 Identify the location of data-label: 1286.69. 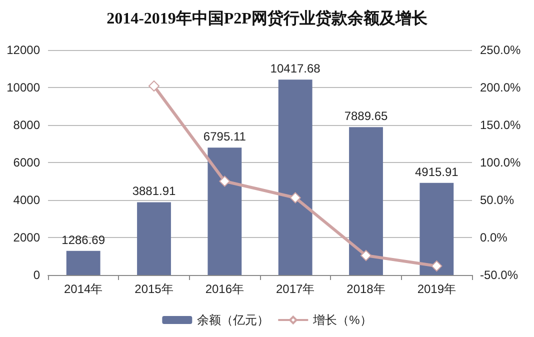
(84, 239).